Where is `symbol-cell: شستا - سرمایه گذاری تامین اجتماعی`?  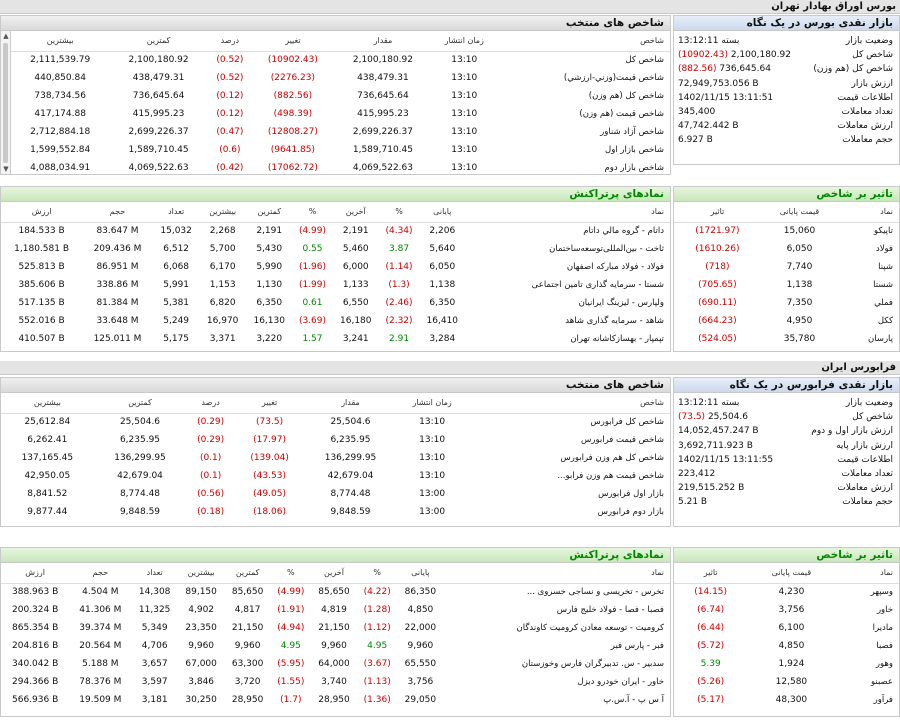 symbol-cell: شستا - سرمایه گذاری تامین اجتماعی is located at coordinates (597, 285).